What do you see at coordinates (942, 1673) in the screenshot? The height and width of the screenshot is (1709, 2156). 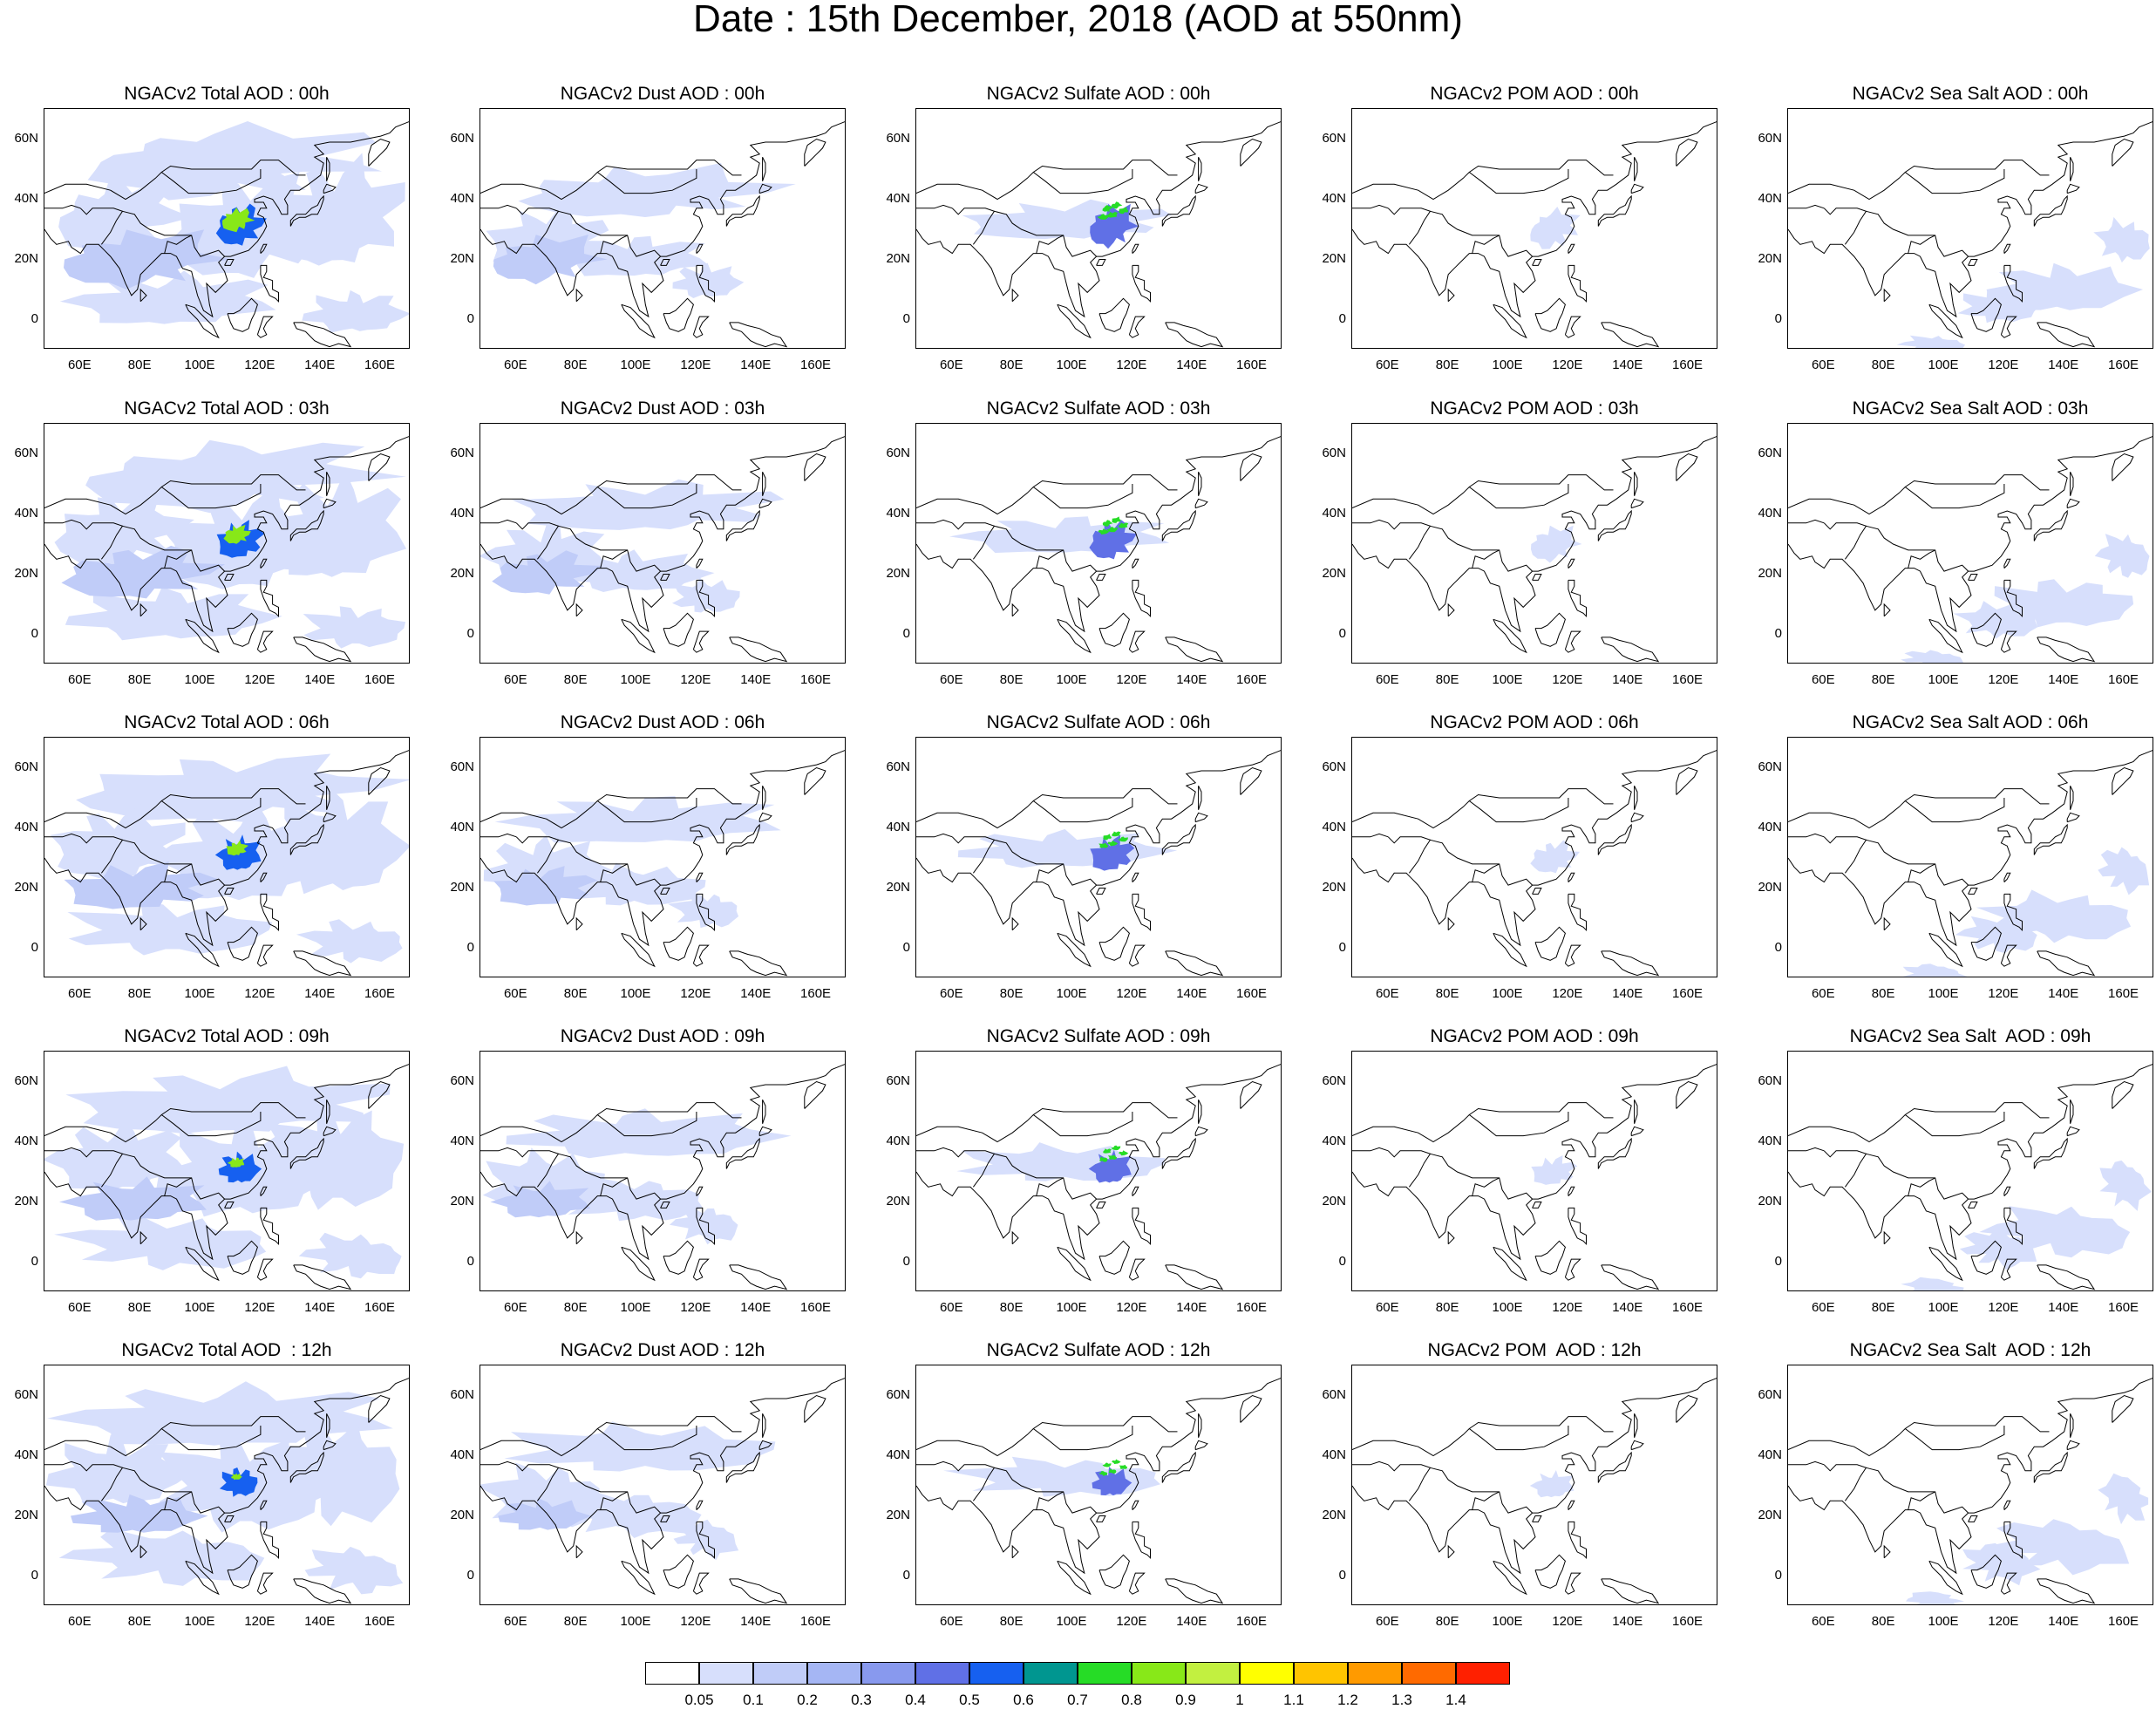 I see `colorbar-cell` at bounding box center [942, 1673].